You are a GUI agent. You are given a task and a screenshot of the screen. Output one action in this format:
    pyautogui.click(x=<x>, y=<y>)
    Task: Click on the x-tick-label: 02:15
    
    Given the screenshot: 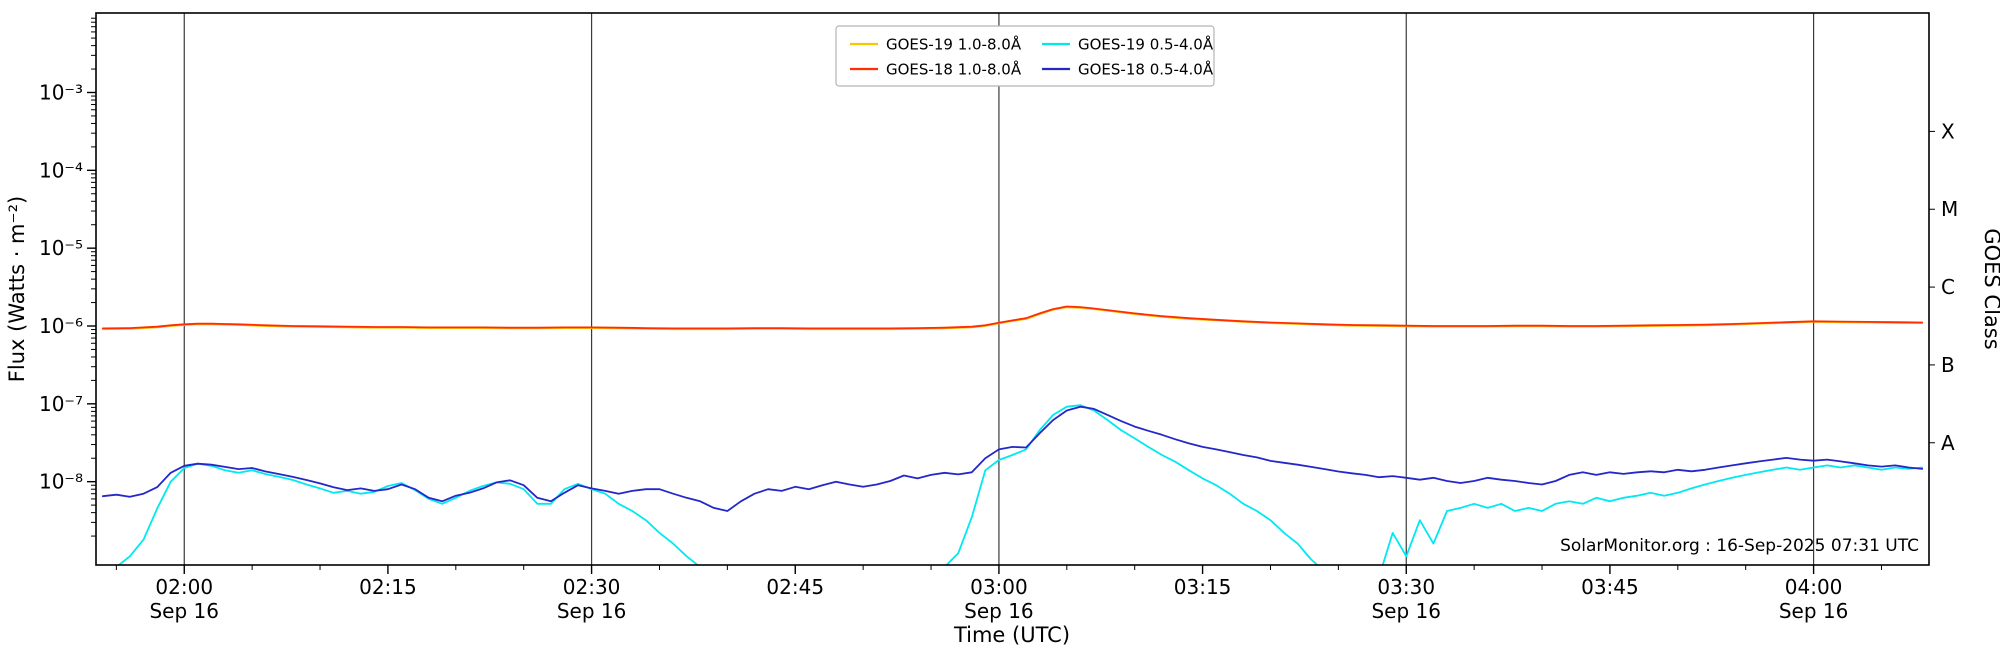 What is the action you would take?
    pyautogui.click(x=388, y=587)
    